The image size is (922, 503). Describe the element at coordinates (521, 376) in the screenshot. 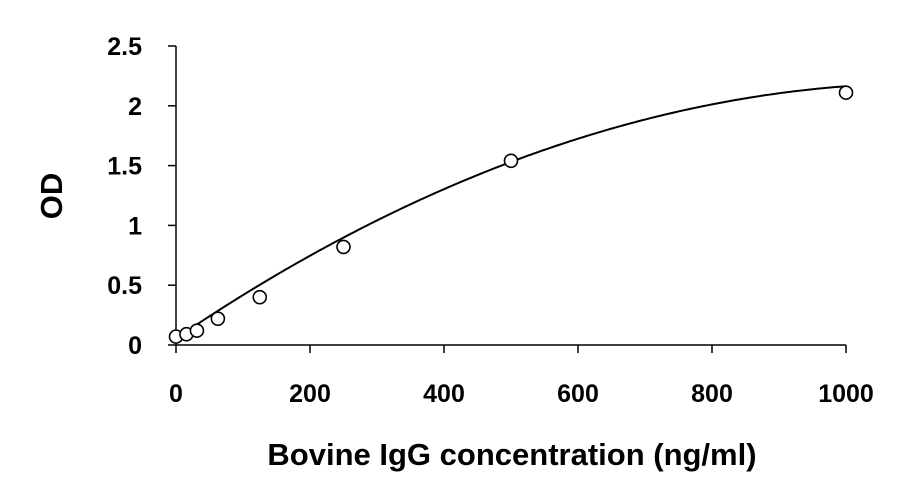

I see `x-axis: 0 200 400 600 800 1000` at that location.